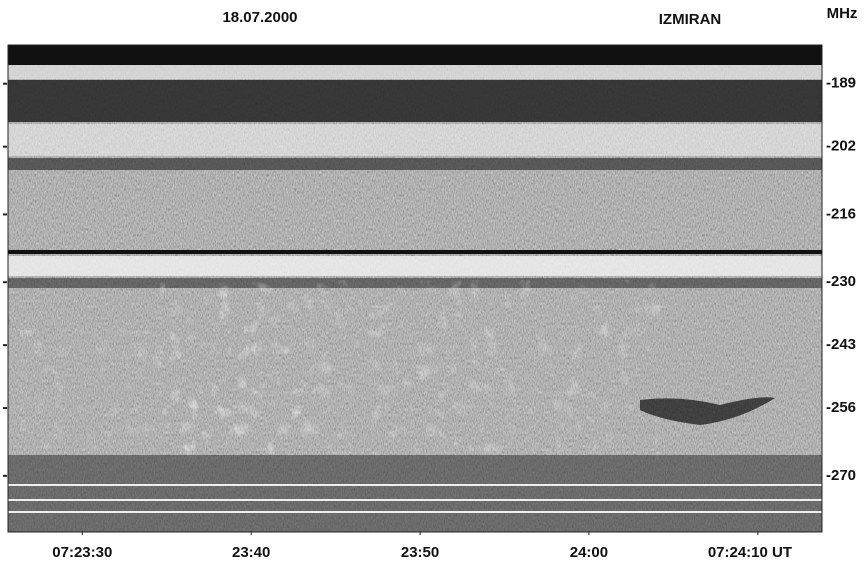  I want to click on x-tick-label: 23:40, so click(251, 552).